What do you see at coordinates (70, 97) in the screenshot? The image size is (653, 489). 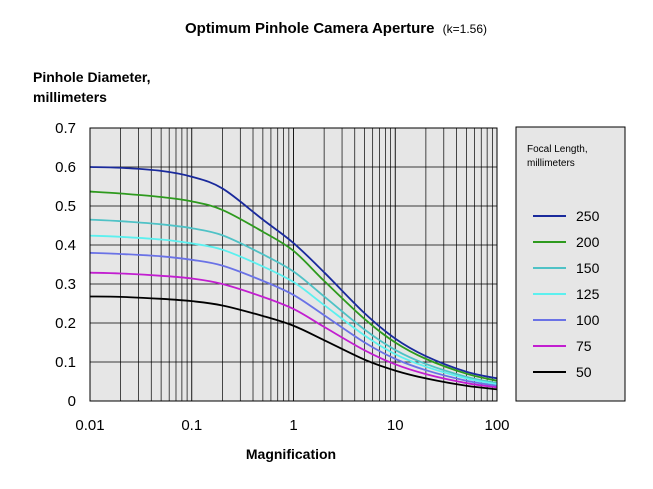 I see `y-axis-label-line2: millimeters` at bounding box center [70, 97].